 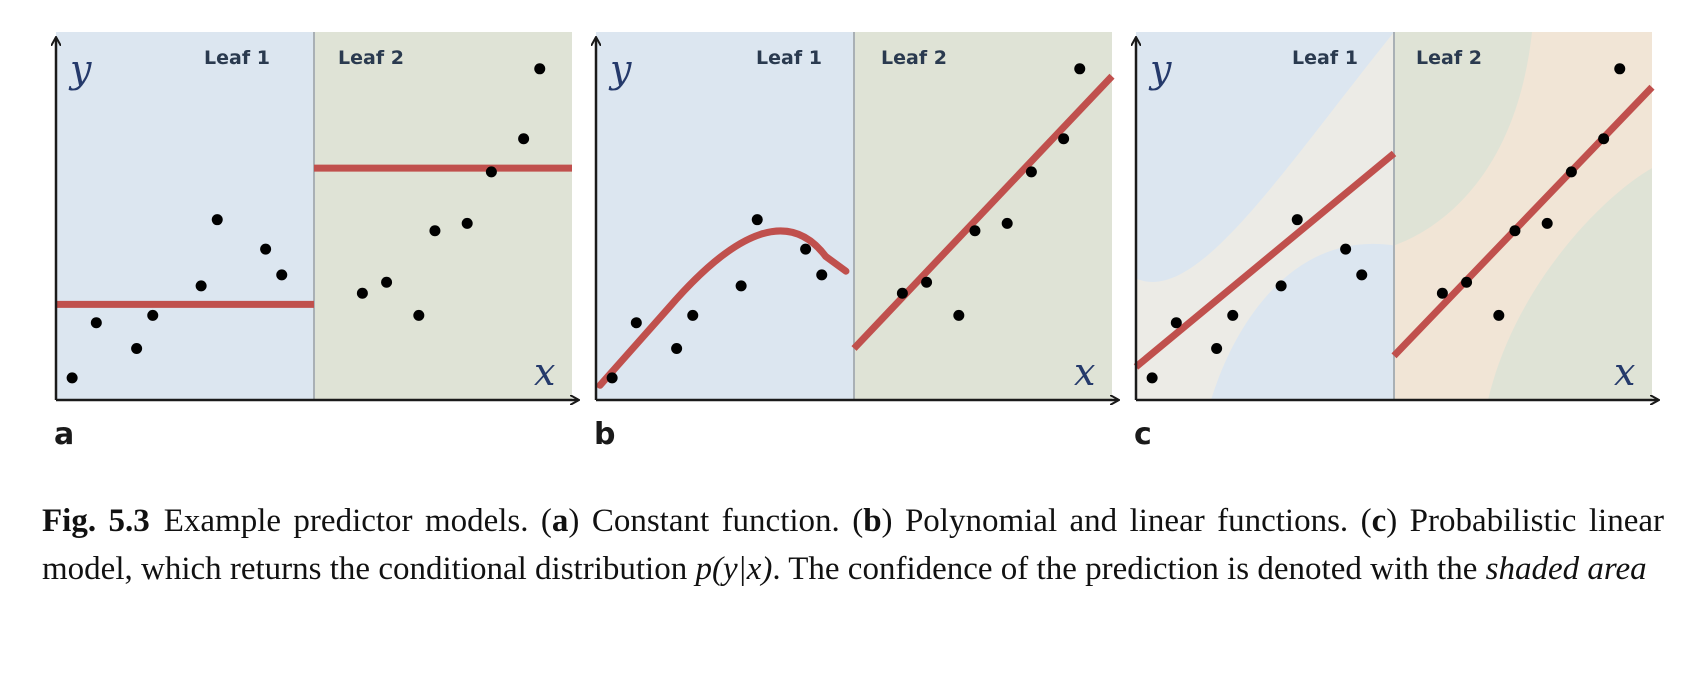 I want to click on leaf2-confidence-band, so click(x=1523, y=216).